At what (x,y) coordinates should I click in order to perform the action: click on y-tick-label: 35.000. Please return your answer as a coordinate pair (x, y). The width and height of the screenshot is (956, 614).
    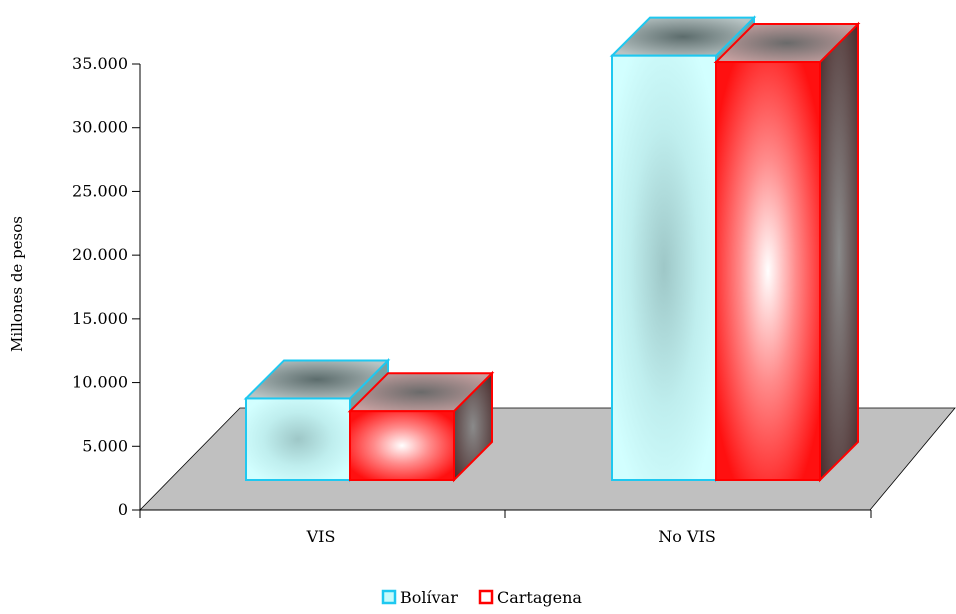
    Looking at the image, I should click on (100, 63).